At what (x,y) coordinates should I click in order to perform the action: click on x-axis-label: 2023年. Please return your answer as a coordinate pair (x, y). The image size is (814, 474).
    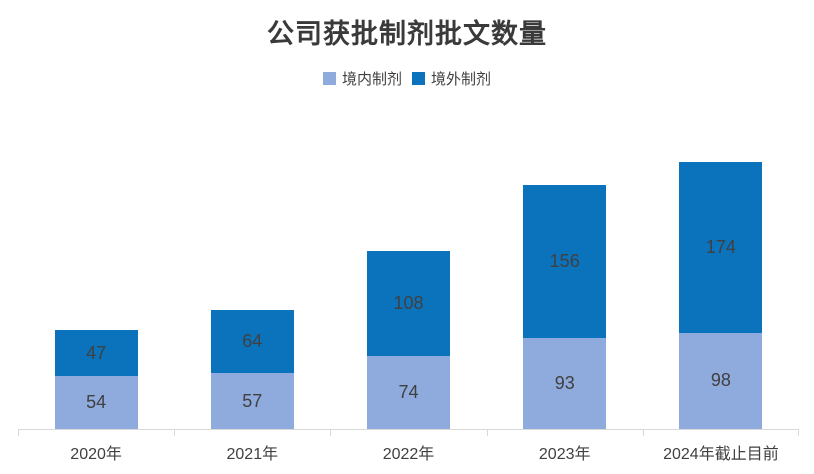
    Looking at the image, I should click on (564, 454).